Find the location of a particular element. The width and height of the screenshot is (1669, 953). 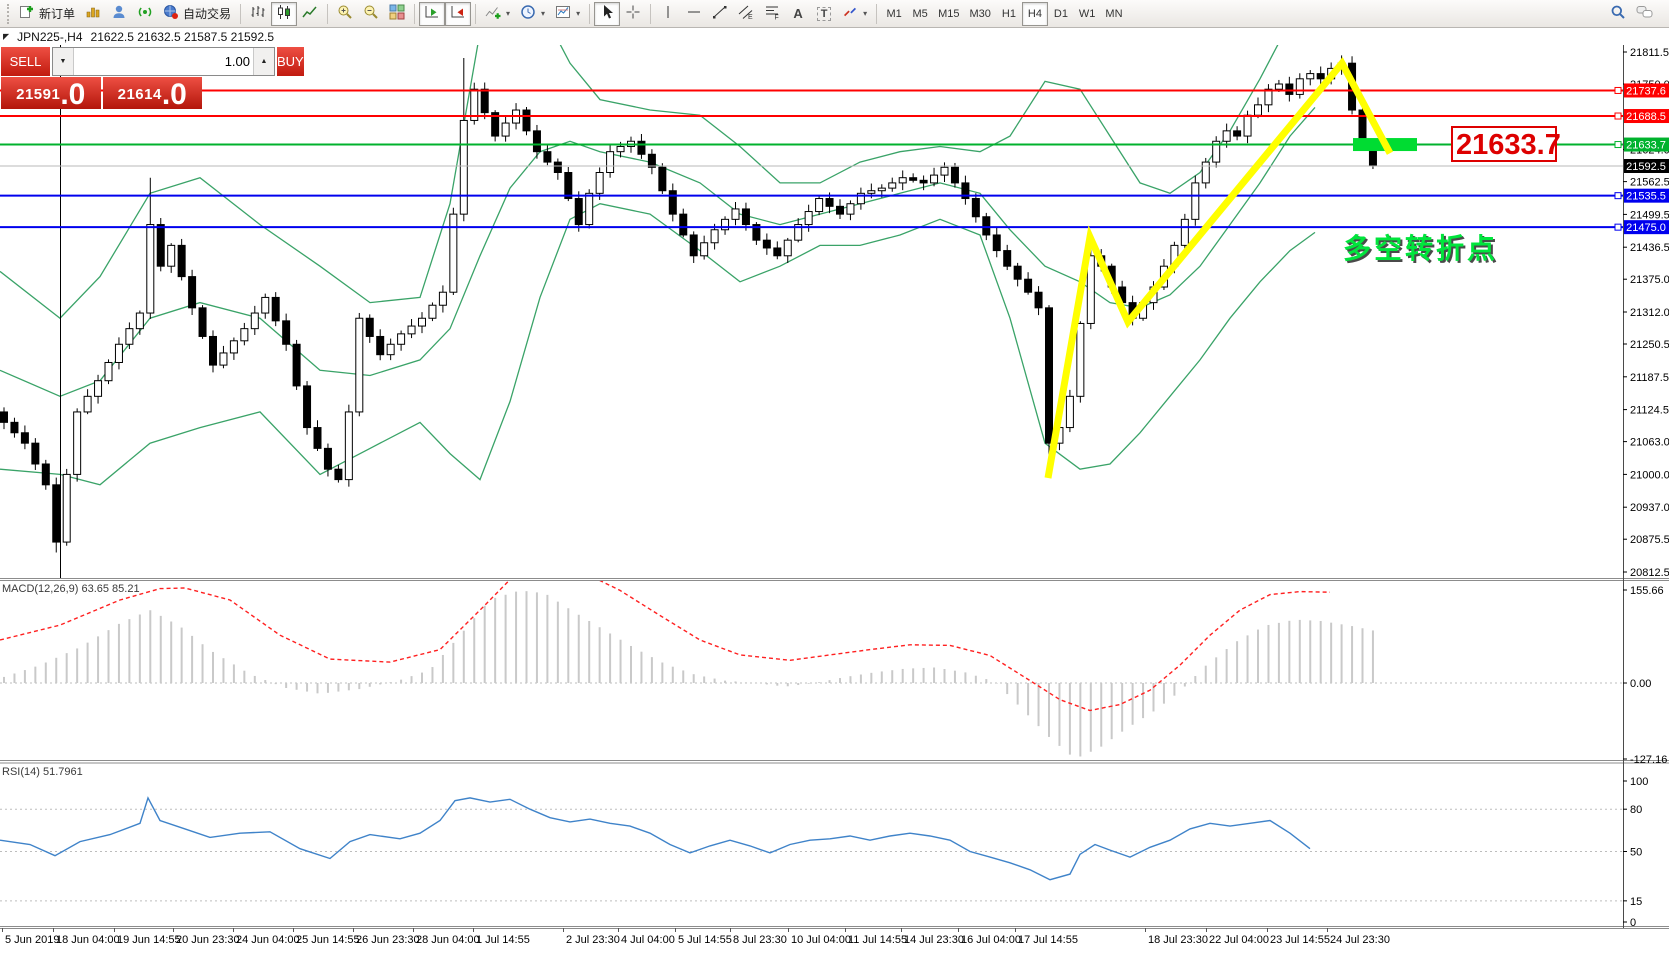

vertical-line-button is located at coordinates (668, 14).